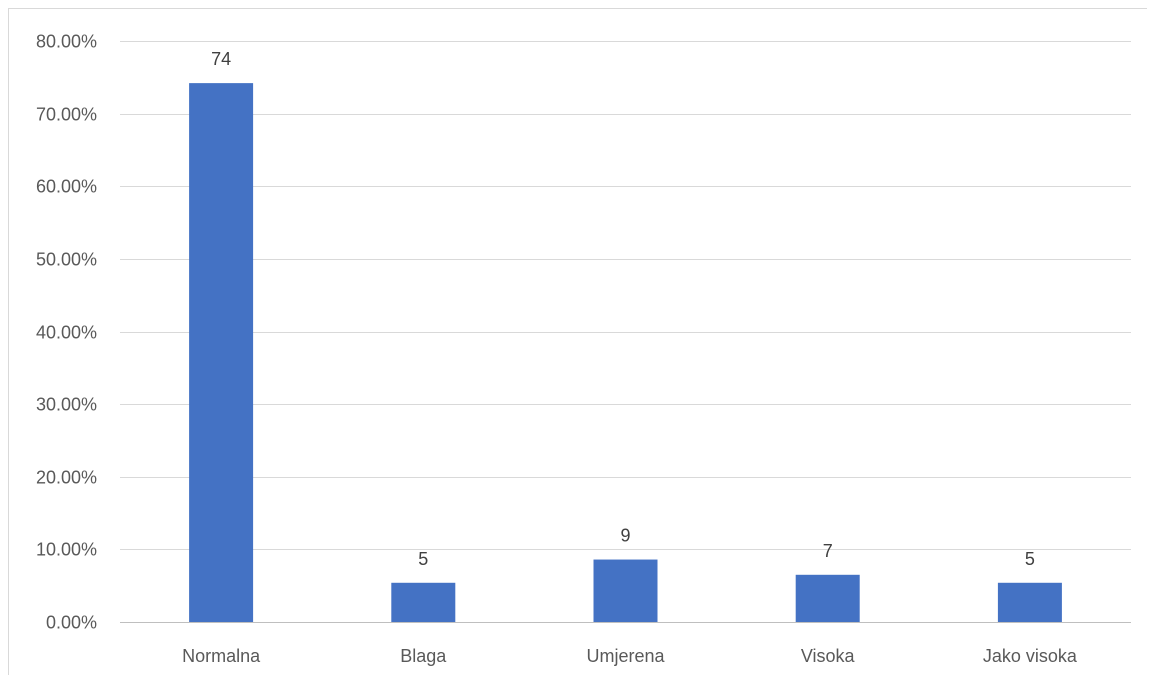 Image resolution: width=1149 pixels, height=677 pixels. Describe the element at coordinates (1030, 656) in the screenshot. I see `x-tick-label: Jako visoka` at that location.